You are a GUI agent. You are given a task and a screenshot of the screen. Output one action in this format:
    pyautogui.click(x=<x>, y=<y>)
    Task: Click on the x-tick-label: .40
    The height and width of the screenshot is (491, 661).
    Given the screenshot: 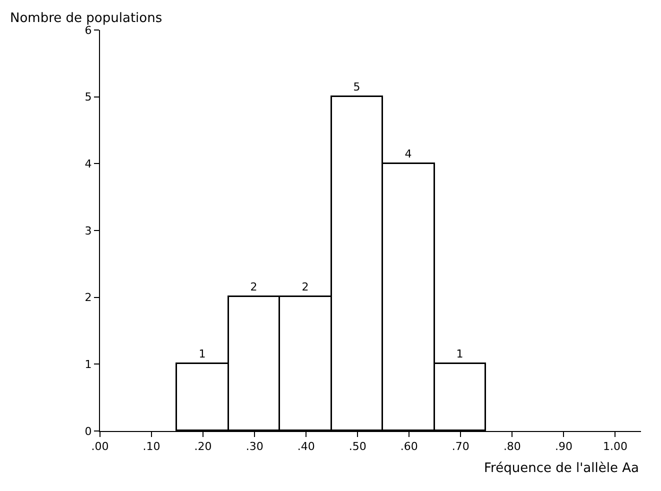 What is the action you would take?
    pyautogui.click(x=306, y=447)
    